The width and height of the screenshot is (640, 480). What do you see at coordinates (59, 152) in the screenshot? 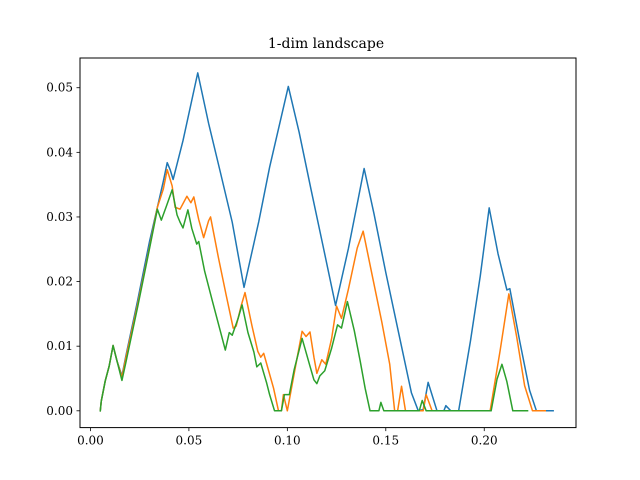
I see `y-tick-label: 0.04` at bounding box center [59, 152].